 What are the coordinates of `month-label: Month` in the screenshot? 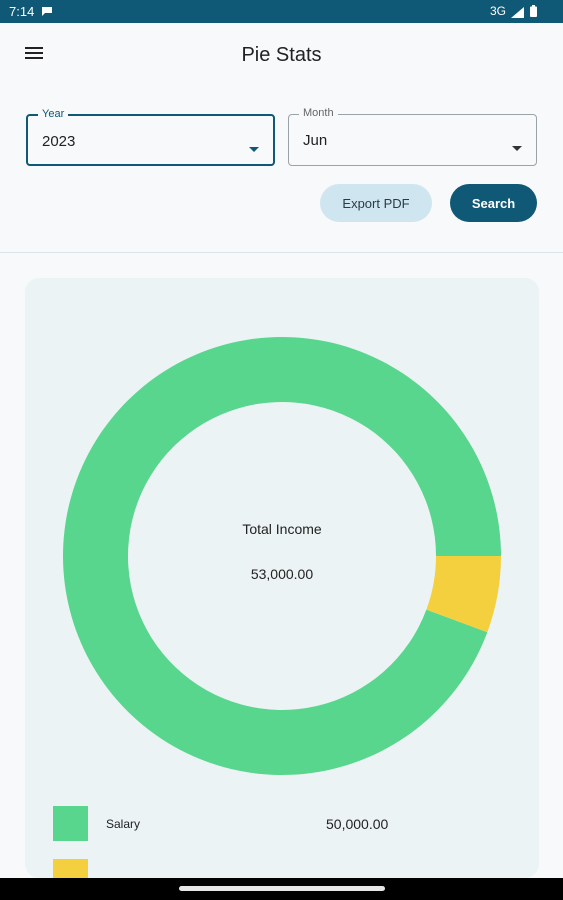 It's located at (318, 113).